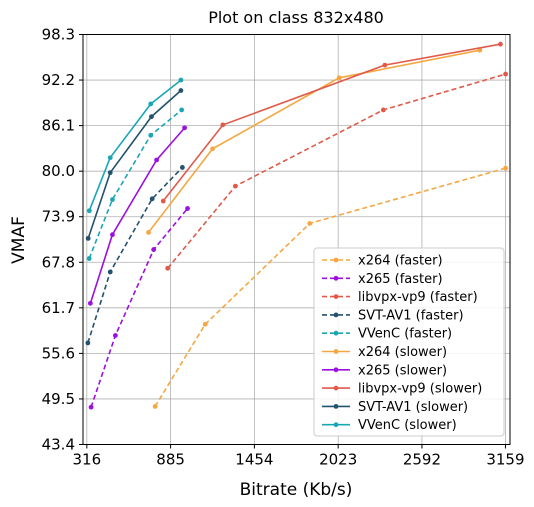  What do you see at coordinates (413, 407) in the screenshot?
I see `legend-label: SVT-AV1 (slower)` at bounding box center [413, 407].